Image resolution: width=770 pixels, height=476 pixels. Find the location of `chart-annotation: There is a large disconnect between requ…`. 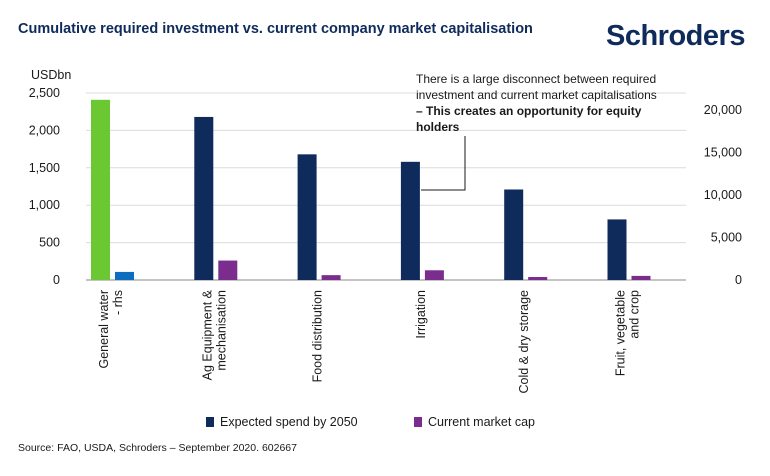

chart-annotation: There is a large disconnect between requ… is located at coordinates (538, 103).